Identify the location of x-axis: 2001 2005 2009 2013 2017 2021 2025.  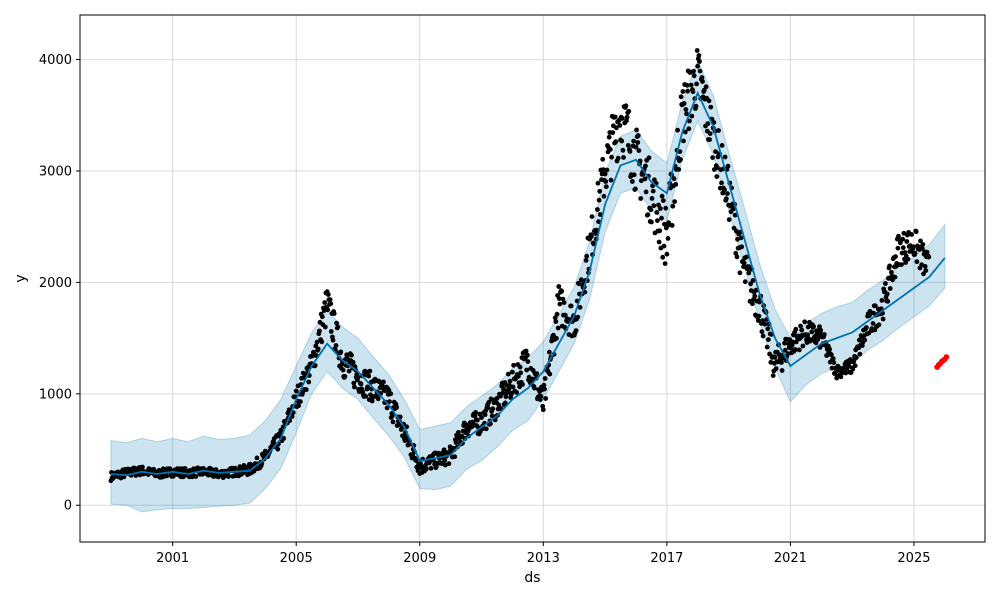
(543, 554).